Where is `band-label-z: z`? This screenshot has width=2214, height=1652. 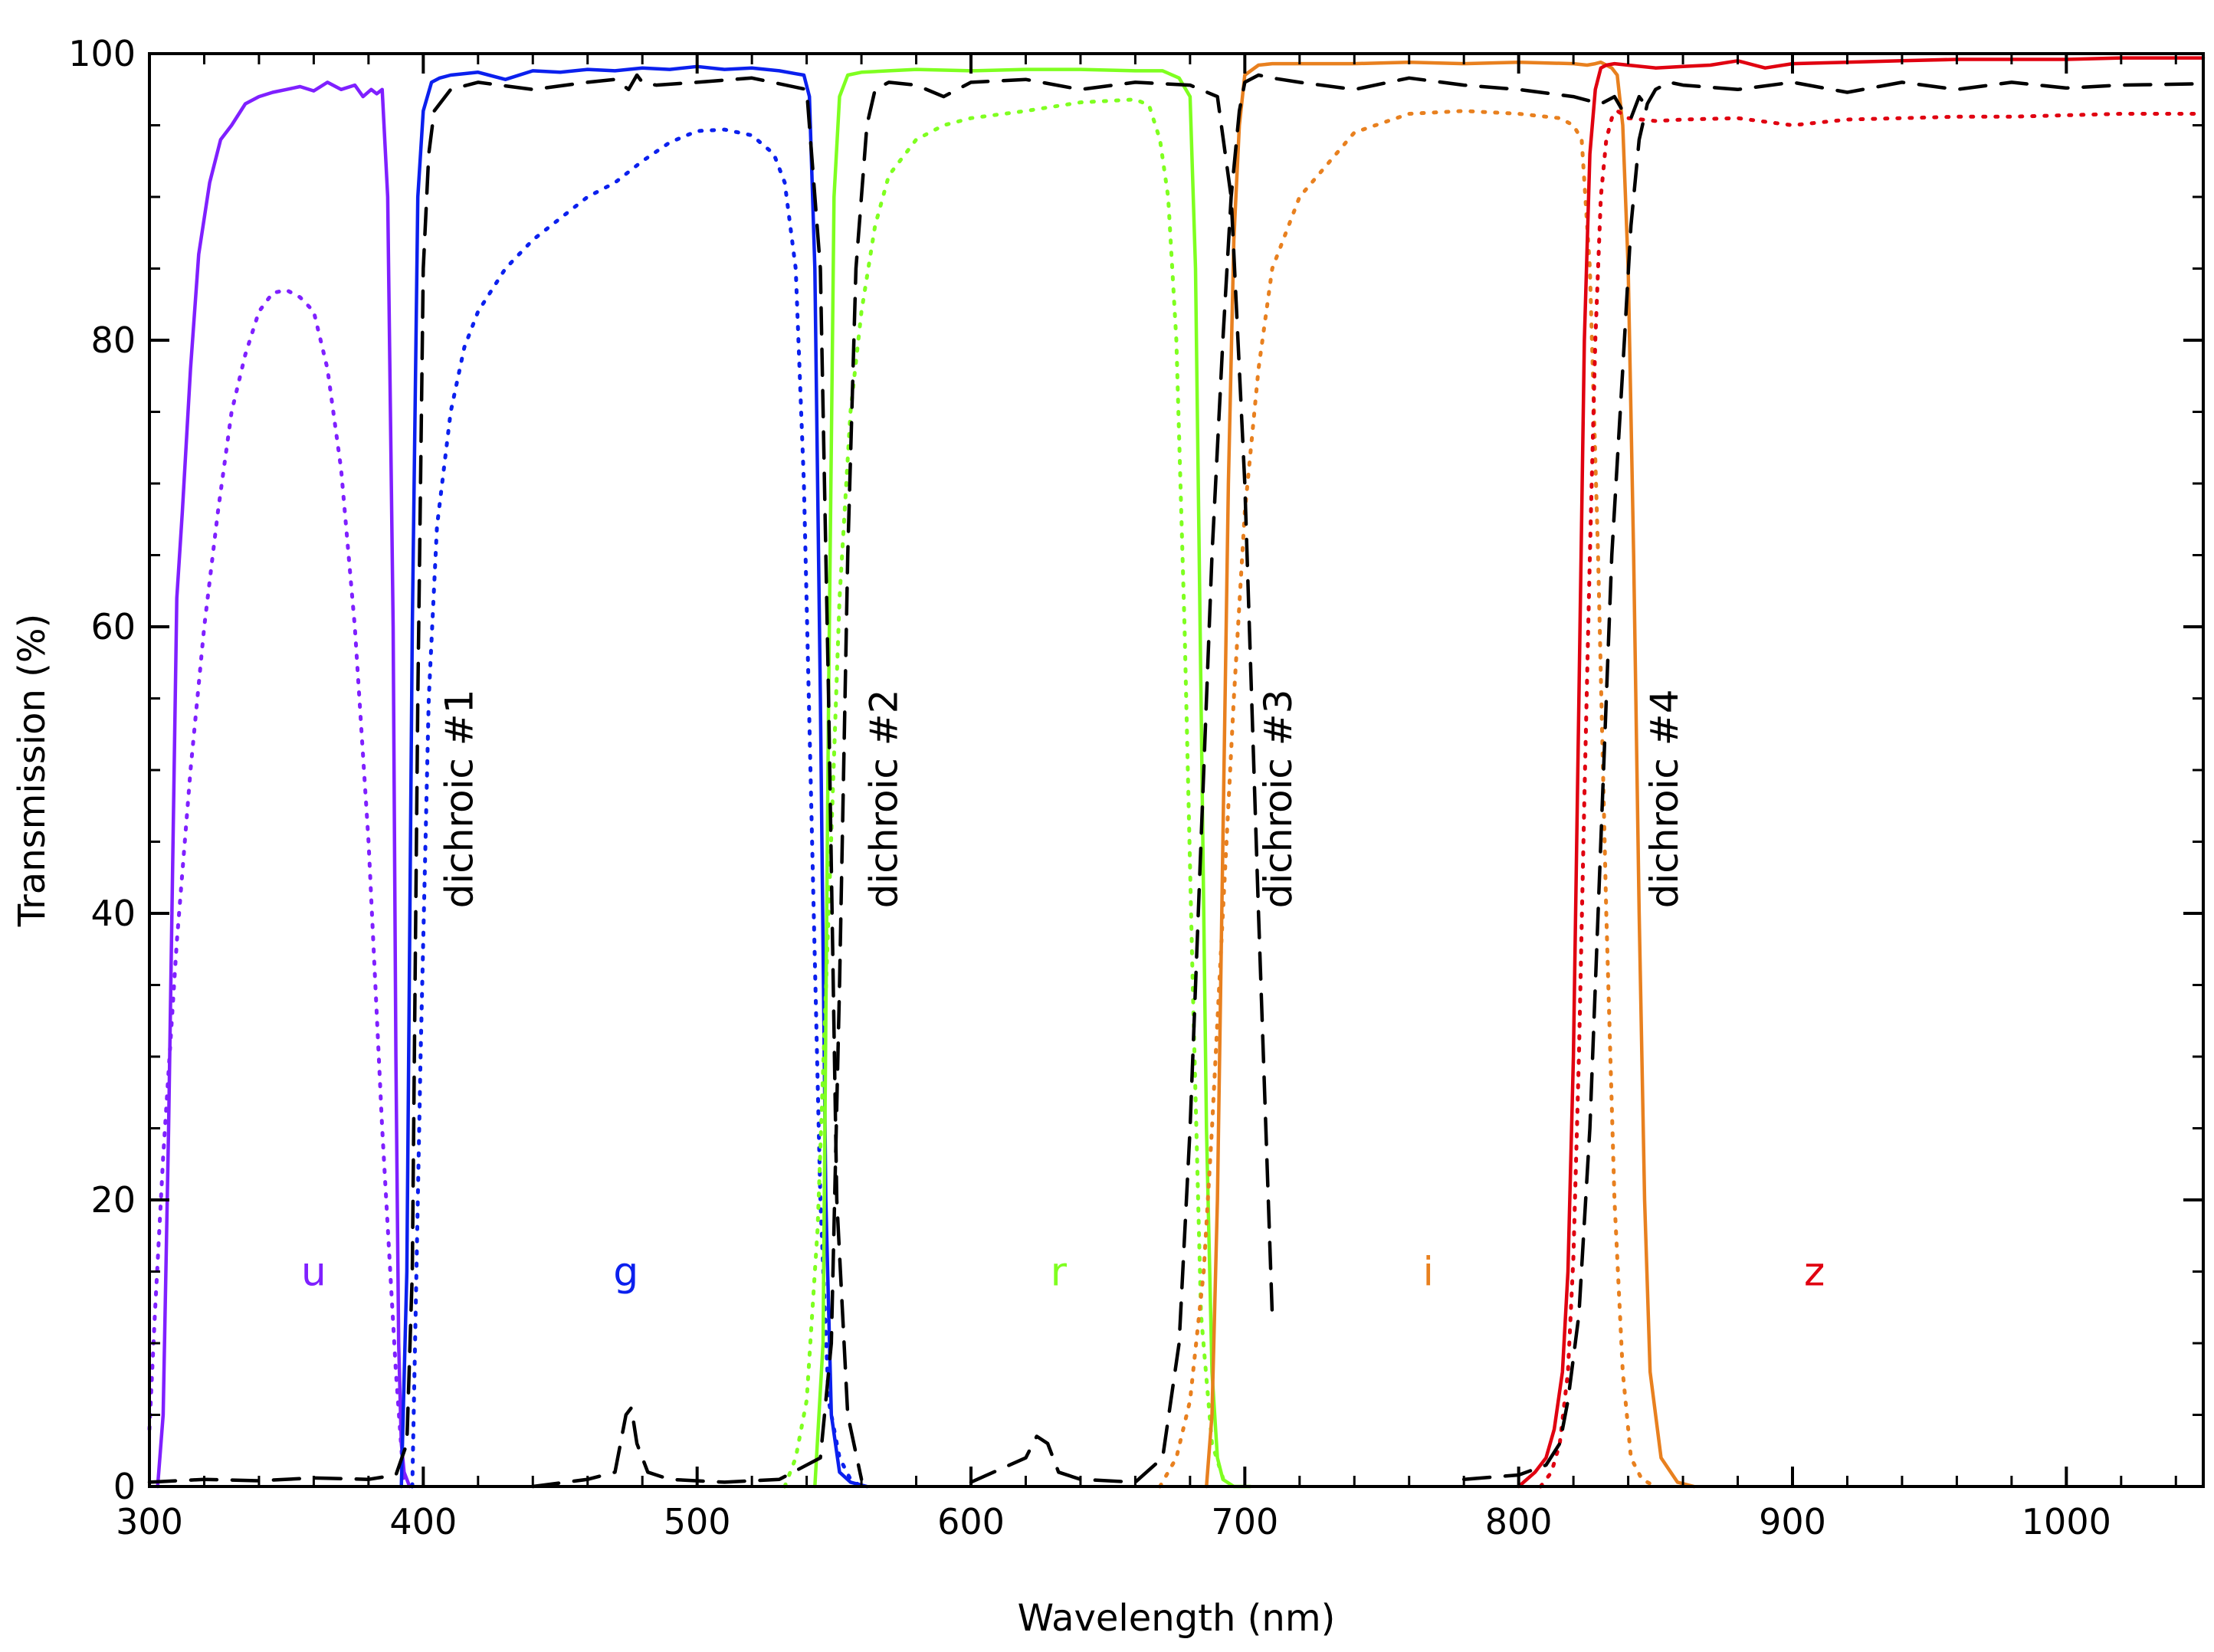 band-label-z: z is located at coordinates (1814, 1273).